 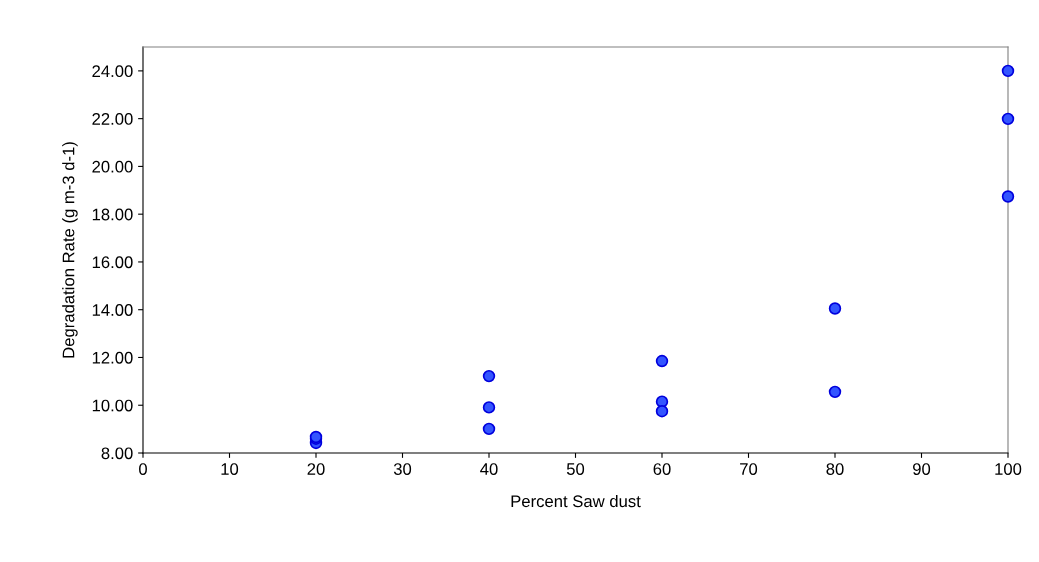 I want to click on y-tick-label: 10.00, so click(x=112, y=405).